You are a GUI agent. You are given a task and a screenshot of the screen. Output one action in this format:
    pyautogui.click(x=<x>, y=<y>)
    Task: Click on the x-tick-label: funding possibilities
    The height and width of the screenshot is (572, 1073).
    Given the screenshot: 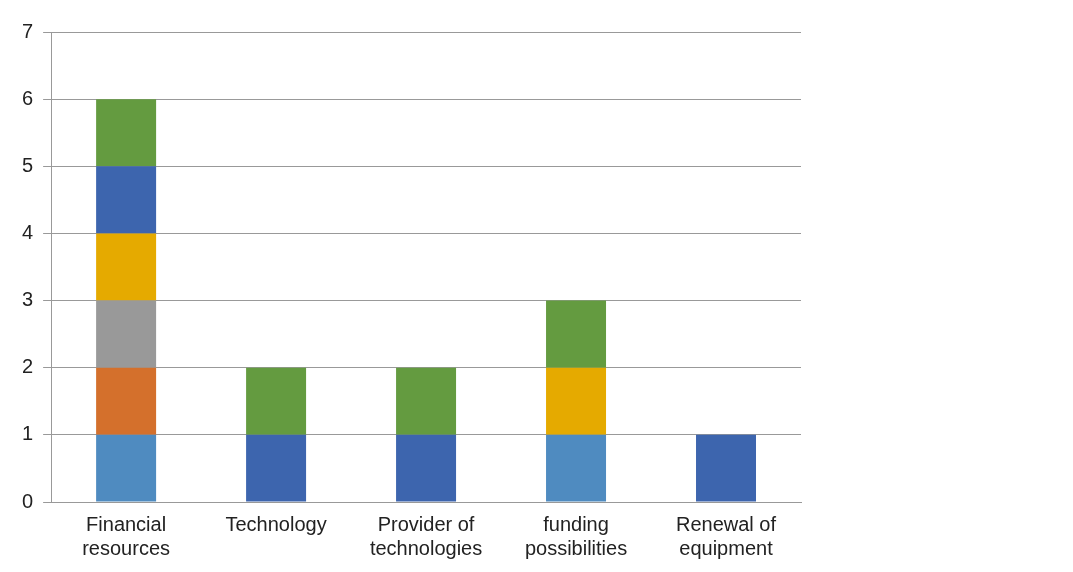 What is the action you would take?
    pyautogui.click(x=576, y=535)
    